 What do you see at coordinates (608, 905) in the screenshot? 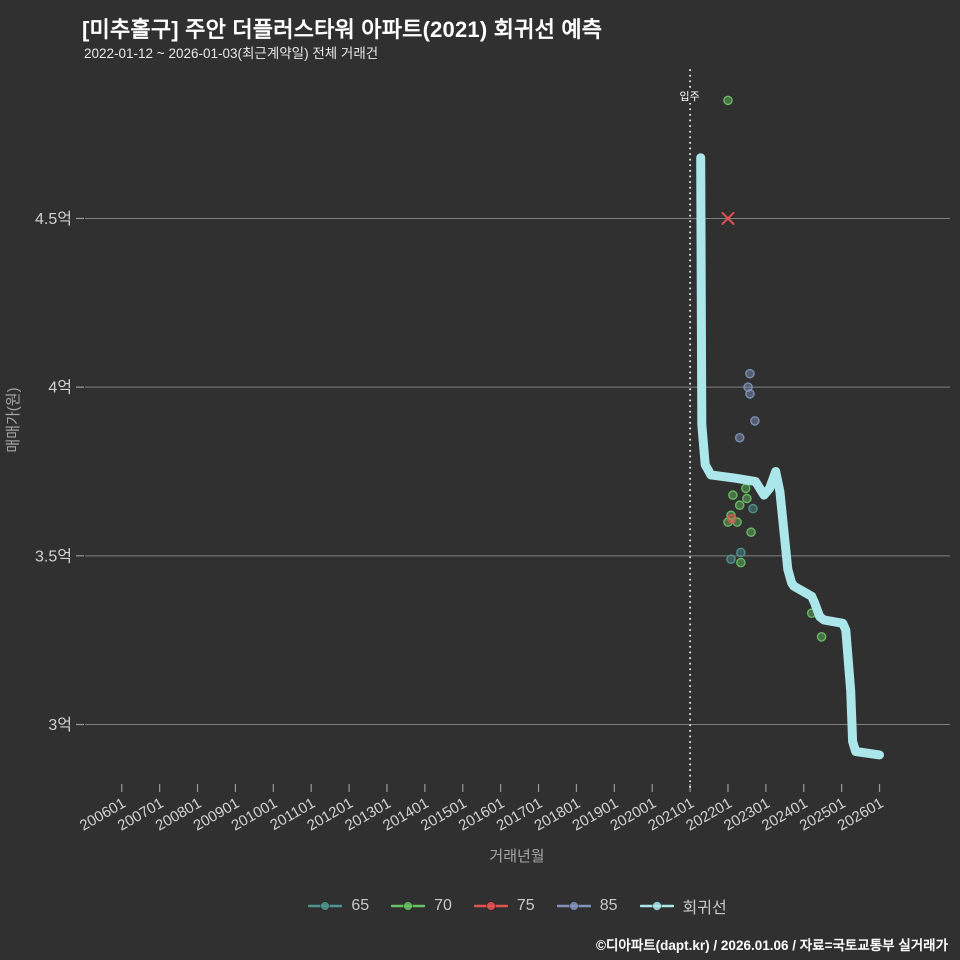
I see `legend-item-label: 85` at bounding box center [608, 905].